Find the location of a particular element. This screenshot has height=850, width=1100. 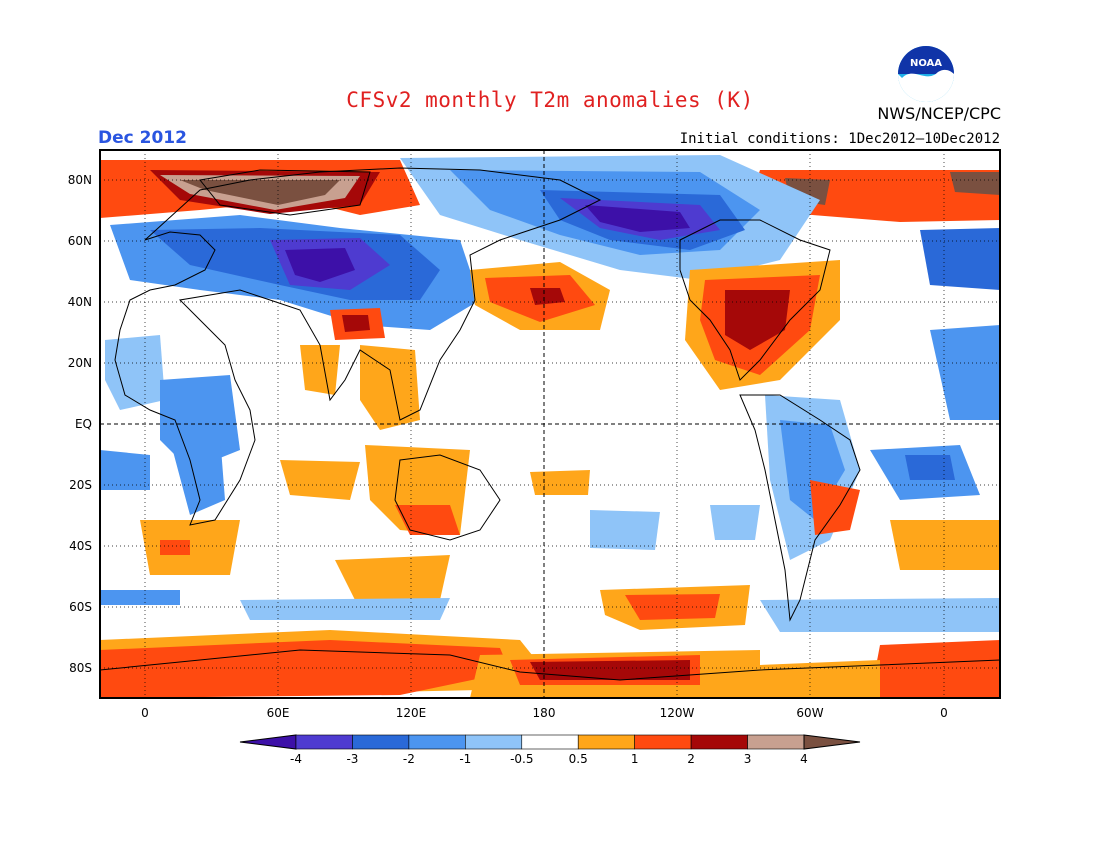

colorbar: -4 -3 -2 -1 -0.5 0.5 1 2 3 4 is located at coordinates (550, 750).